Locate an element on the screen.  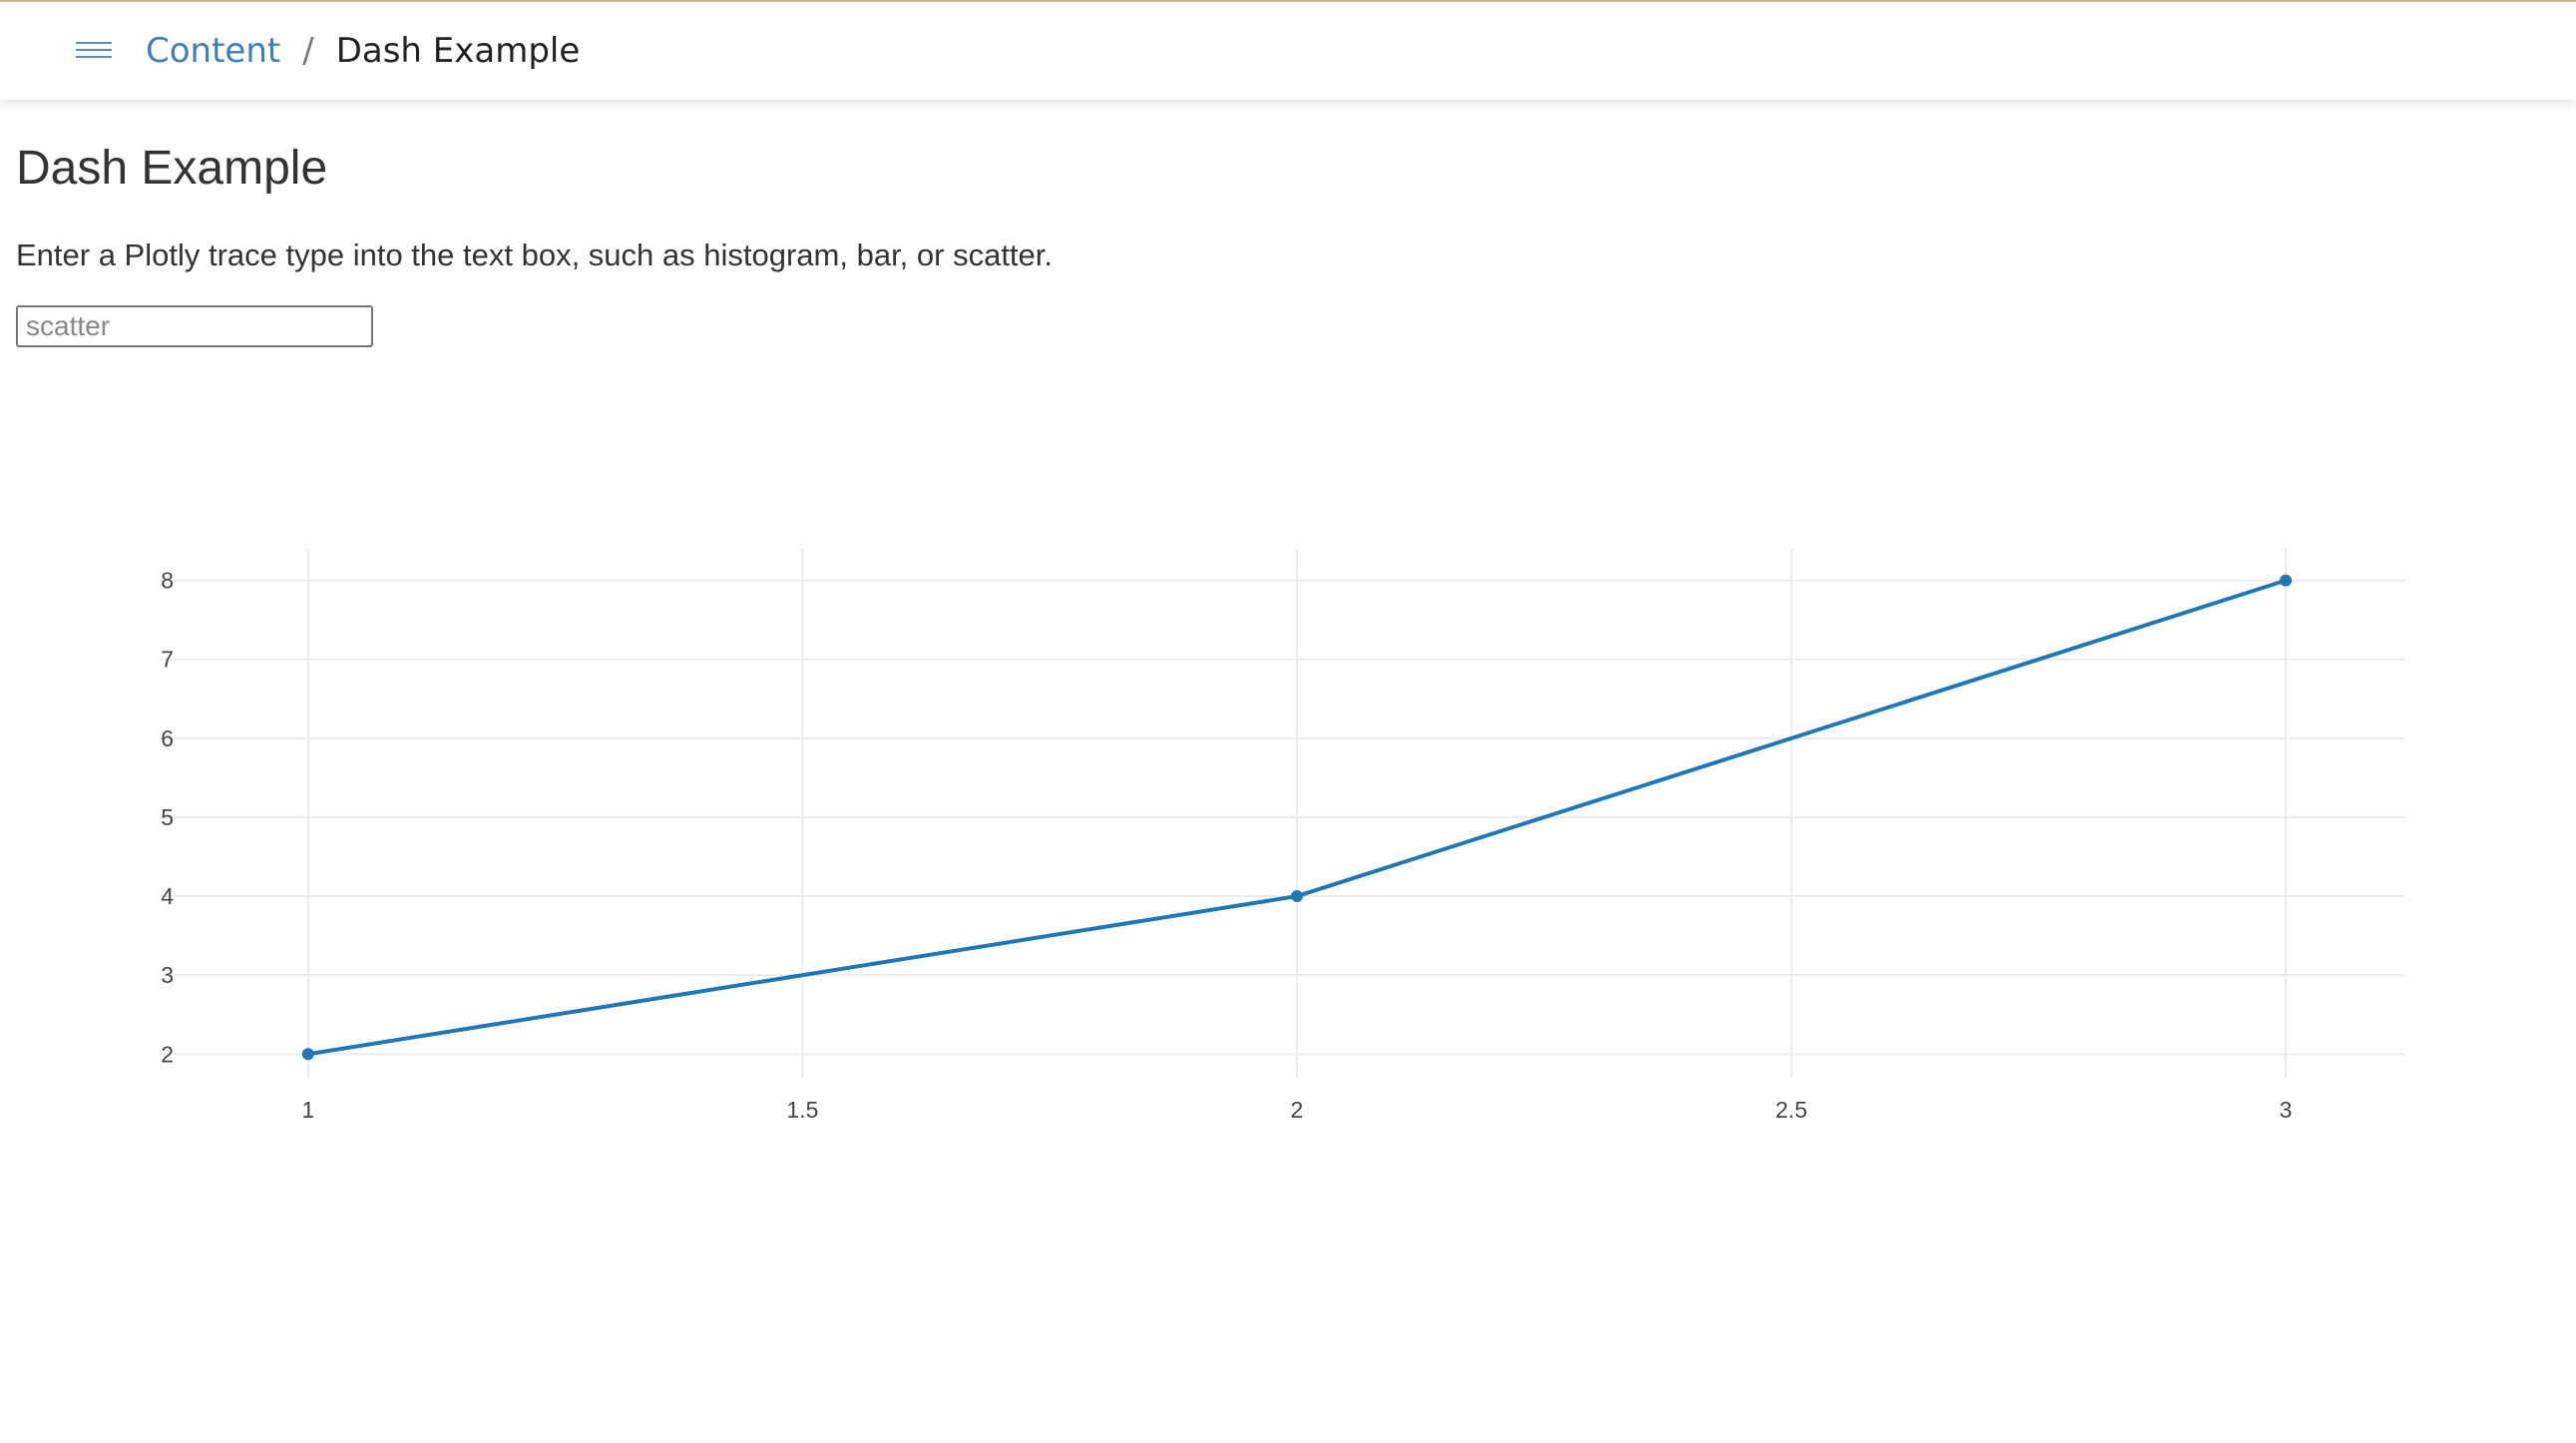
breadcrumb-content-link: Content is located at coordinates (213, 51).